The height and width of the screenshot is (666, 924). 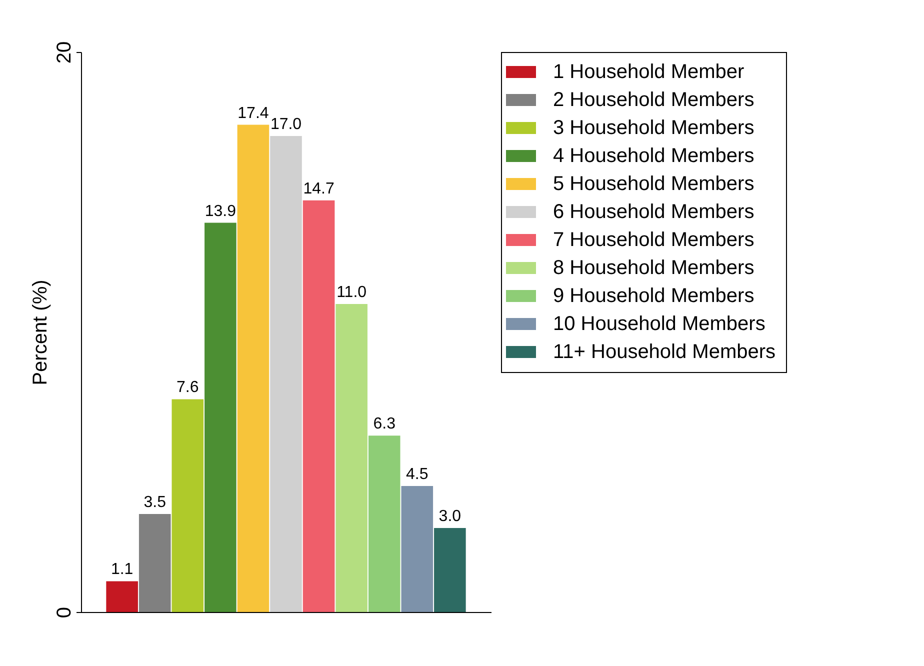 I want to click on y-axis-title: Percent (%), so click(x=41, y=333).